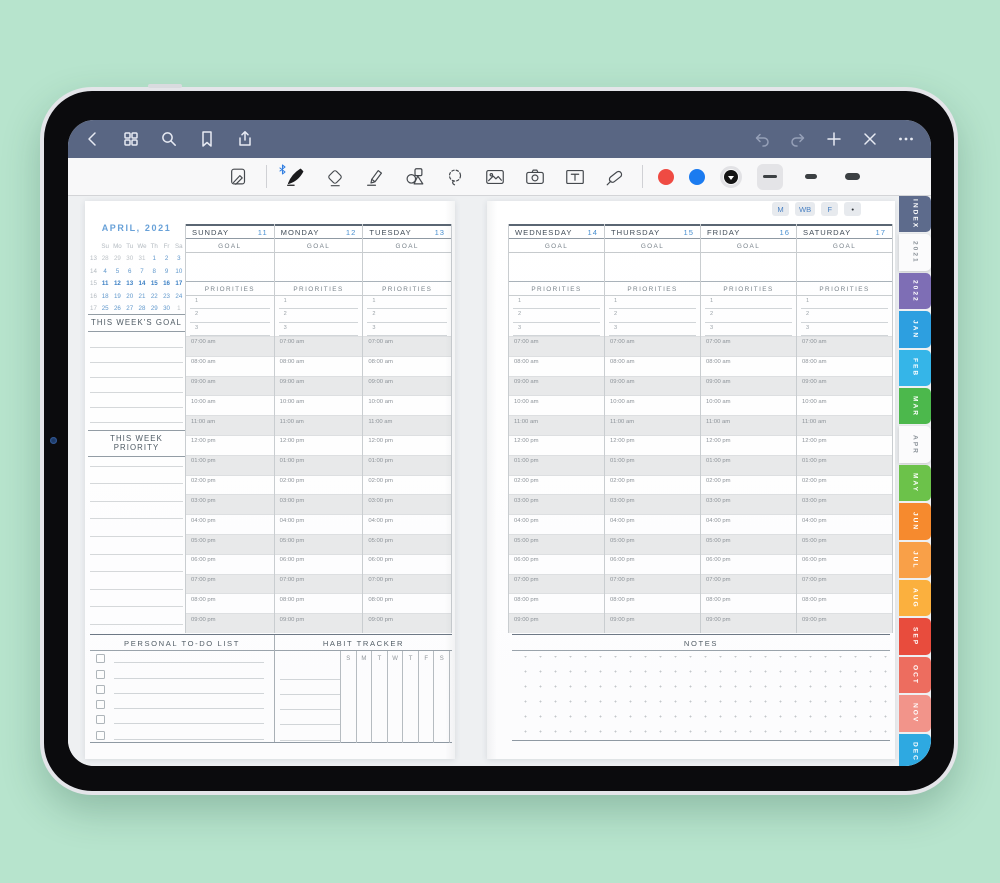 The height and width of the screenshot is (883, 1000). What do you see at coordinates (117, 271) in the screenshot?
I see `calendar-day: 5` at bounding box center [117, 271].